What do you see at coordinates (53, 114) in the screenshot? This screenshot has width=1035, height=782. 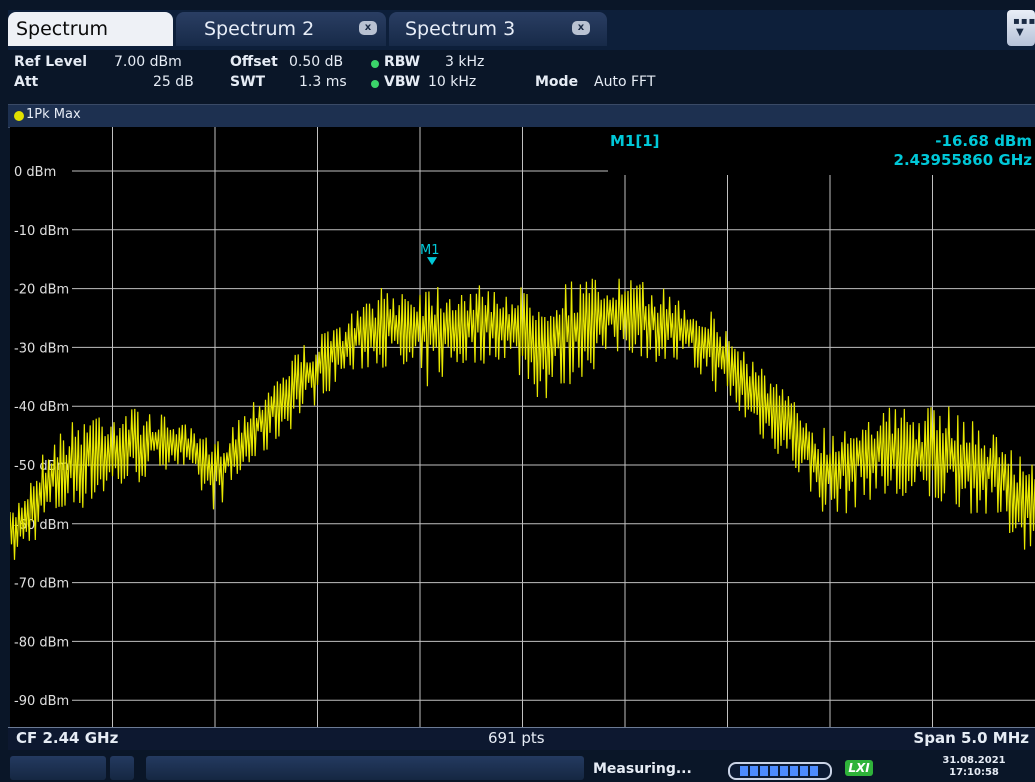 I see `trace-label: 1Pk Max` at bounding box center [53, 114].